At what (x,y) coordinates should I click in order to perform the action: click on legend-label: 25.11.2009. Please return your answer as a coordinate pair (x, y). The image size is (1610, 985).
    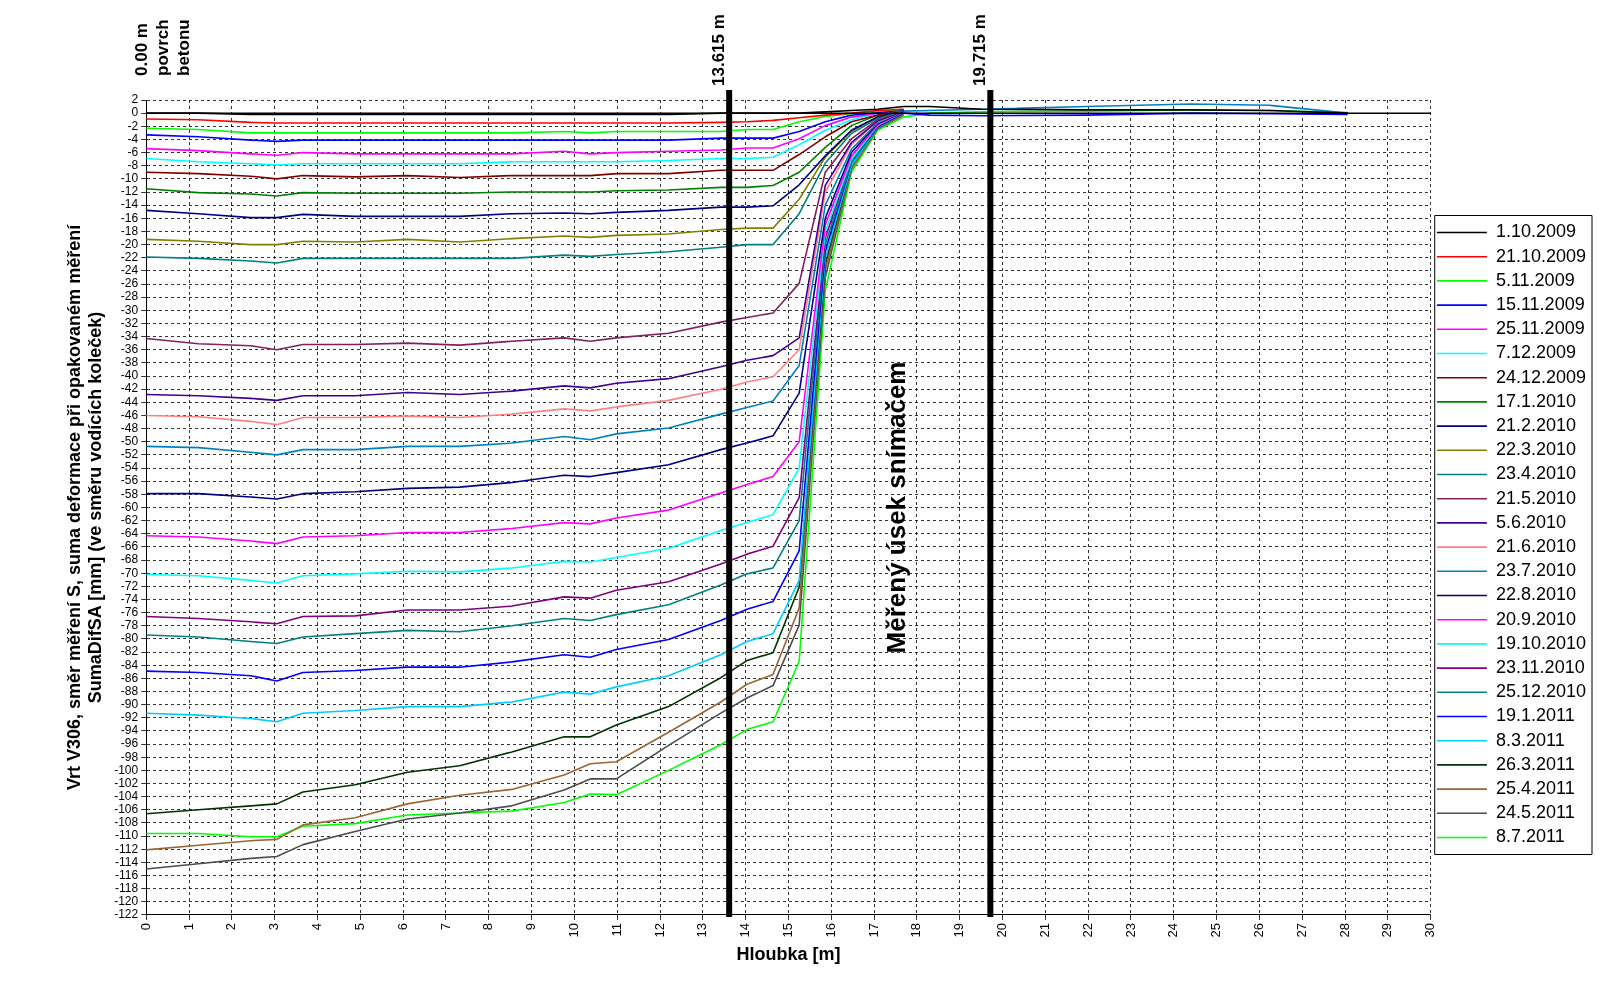
    Looking at the image, I should click on (1540, 328).